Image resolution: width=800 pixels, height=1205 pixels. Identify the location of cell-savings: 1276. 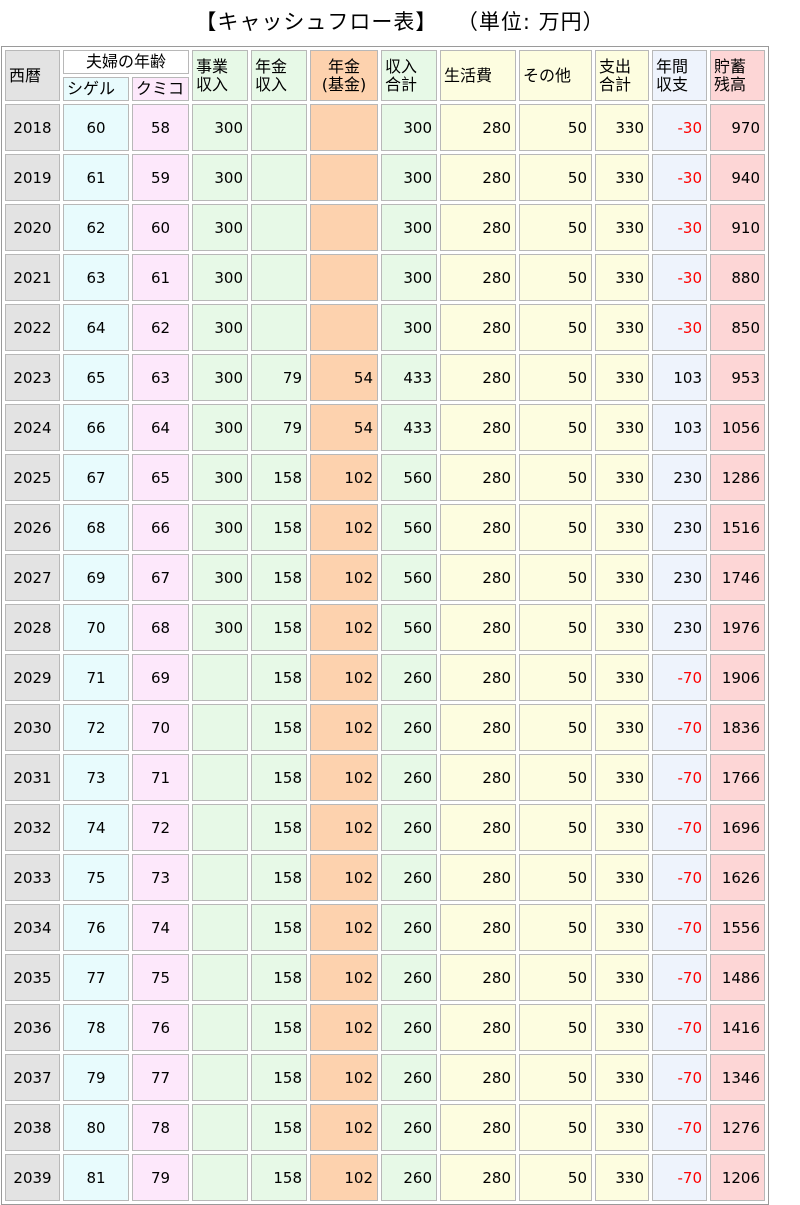
(737, 1127).